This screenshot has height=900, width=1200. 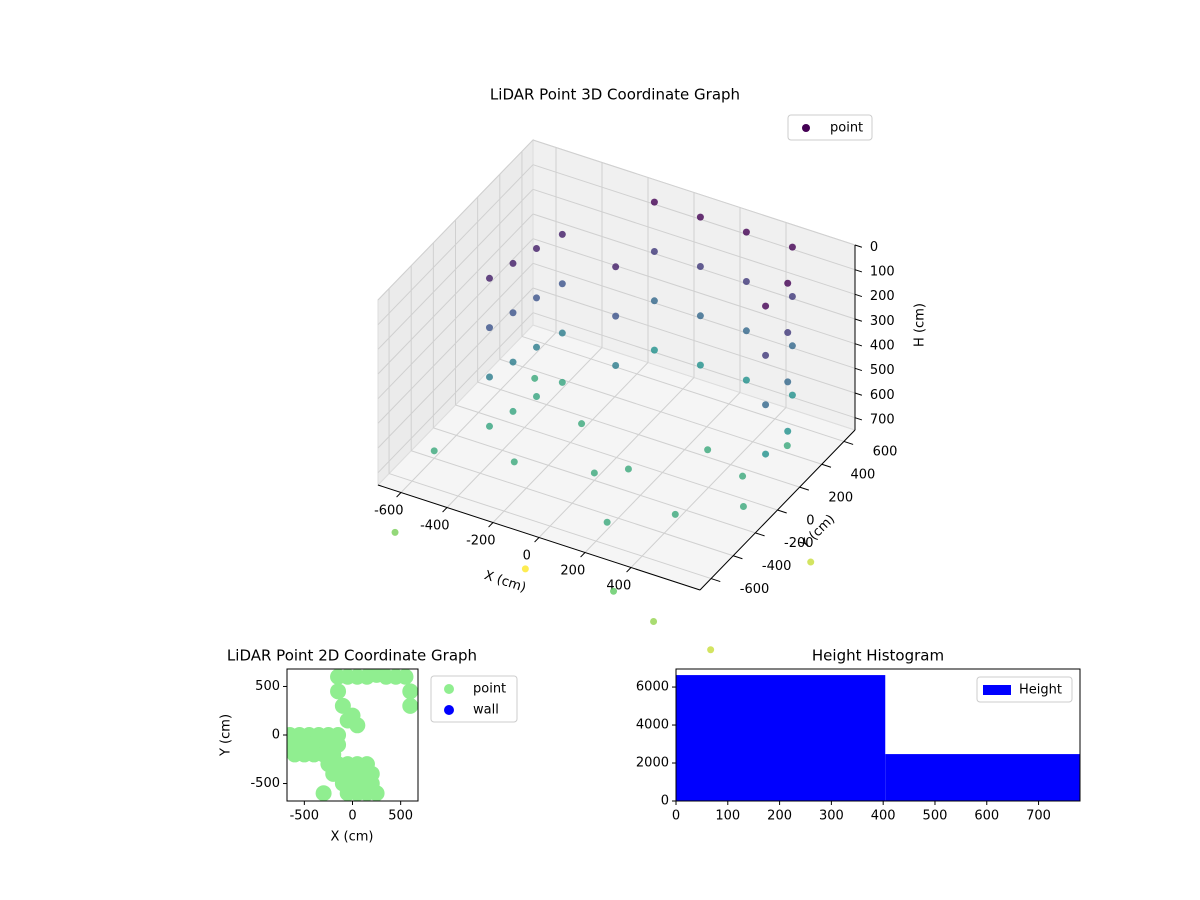 What do you see at coordinates (1040, 690) in the screenshot?
I see `legend-label: Height` at bounding box center [1040, 690].